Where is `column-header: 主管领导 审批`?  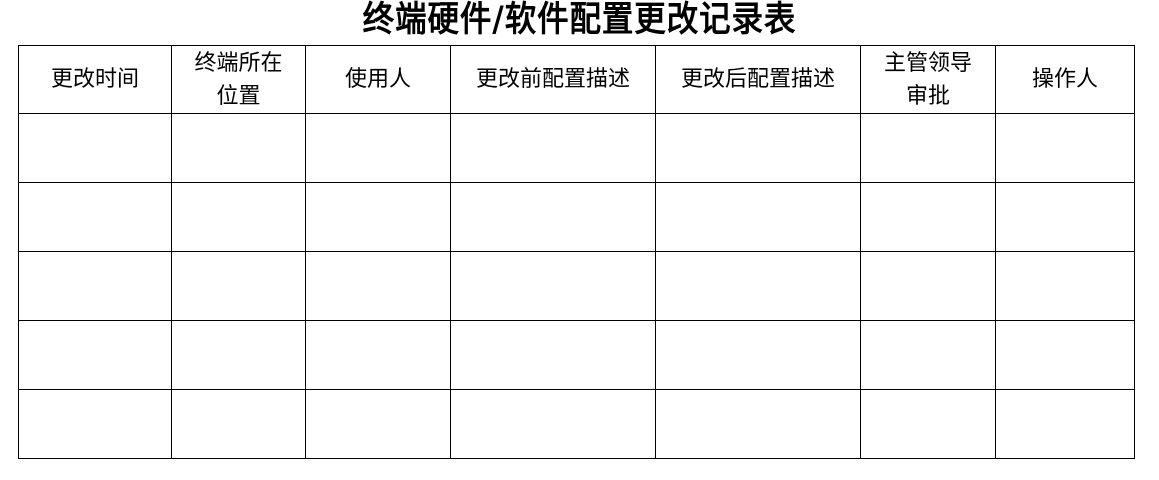 column-header: 主管领导 审批 is located at coordinates (928, 79).